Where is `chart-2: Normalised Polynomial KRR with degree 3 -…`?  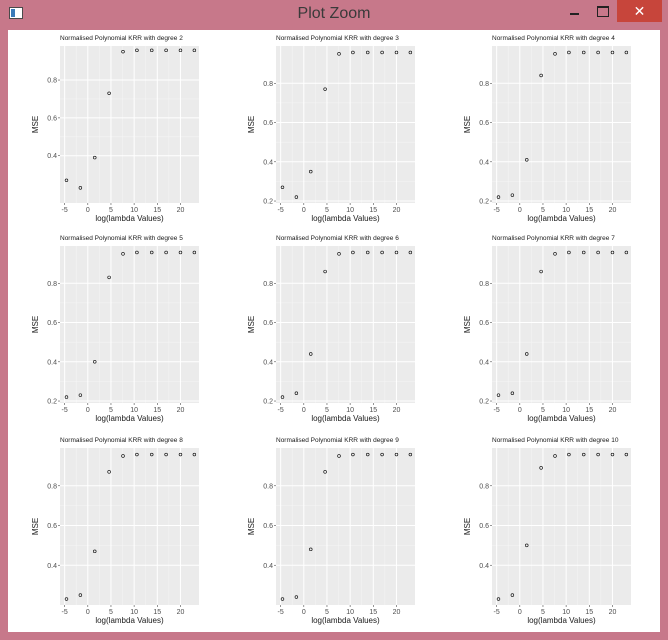 chart-2: Normalised Polynomial KRR with degree 3 -… is located at coordinates (331, 129).